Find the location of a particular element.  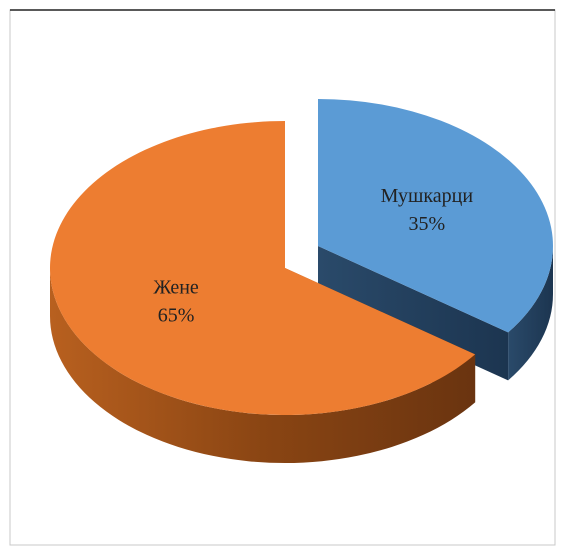

slice-label: Жене is located at coordinates (175, 287).